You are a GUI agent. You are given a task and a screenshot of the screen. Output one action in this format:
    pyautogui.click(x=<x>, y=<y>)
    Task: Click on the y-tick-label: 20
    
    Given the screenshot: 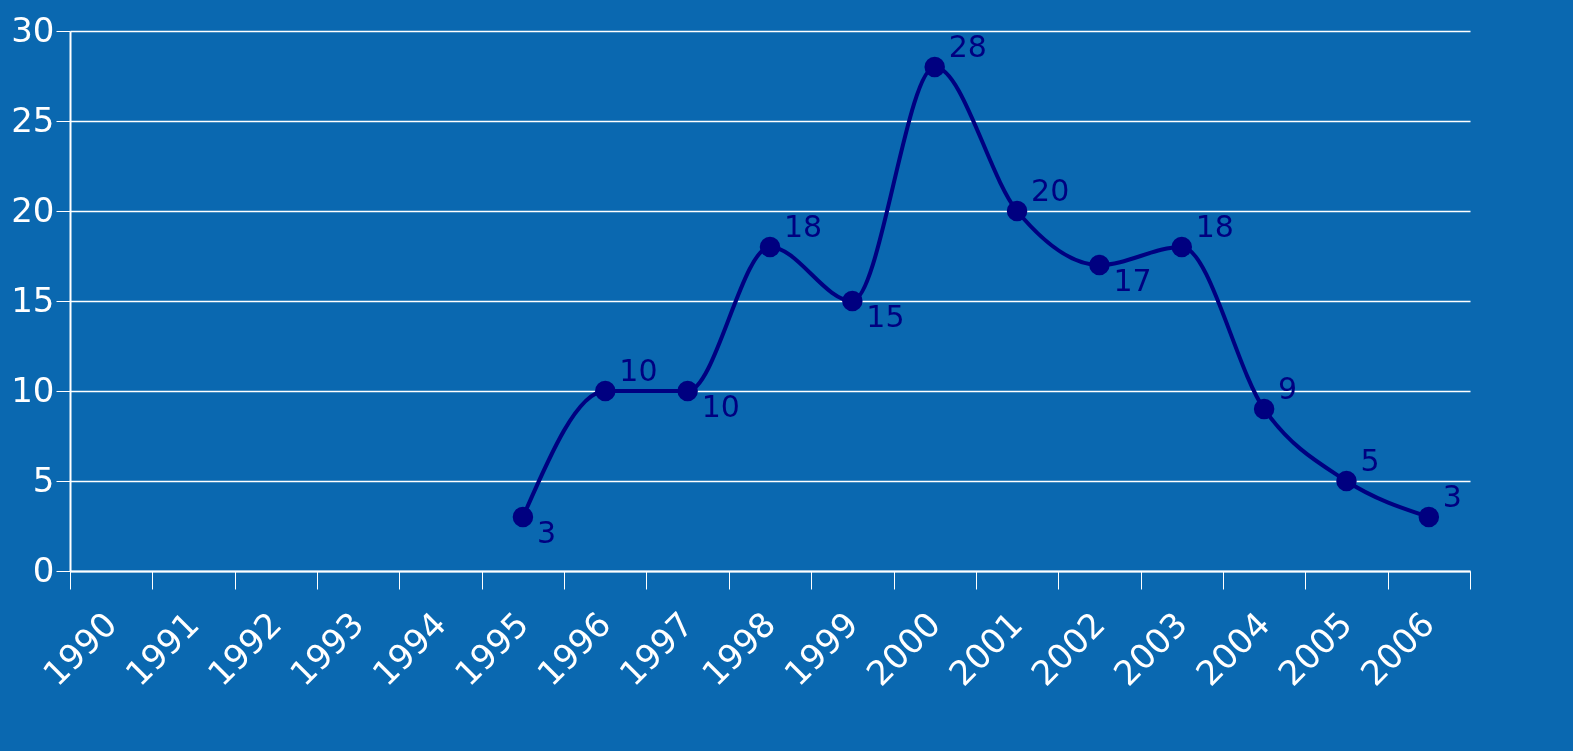 What is the action you would take?
    pyautogui.click(x=33, y=209)
    